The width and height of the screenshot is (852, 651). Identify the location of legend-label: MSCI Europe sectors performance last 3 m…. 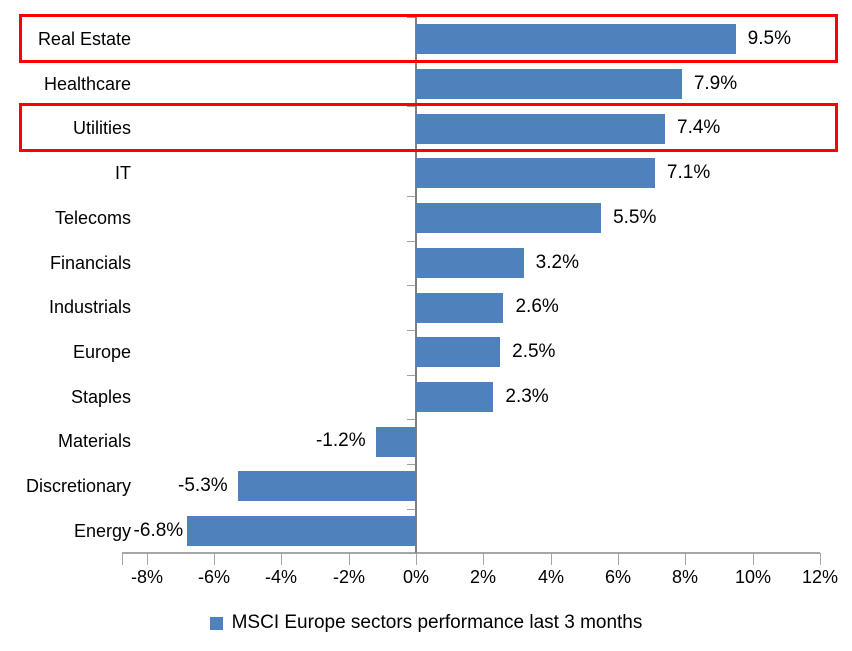
(437, 622).